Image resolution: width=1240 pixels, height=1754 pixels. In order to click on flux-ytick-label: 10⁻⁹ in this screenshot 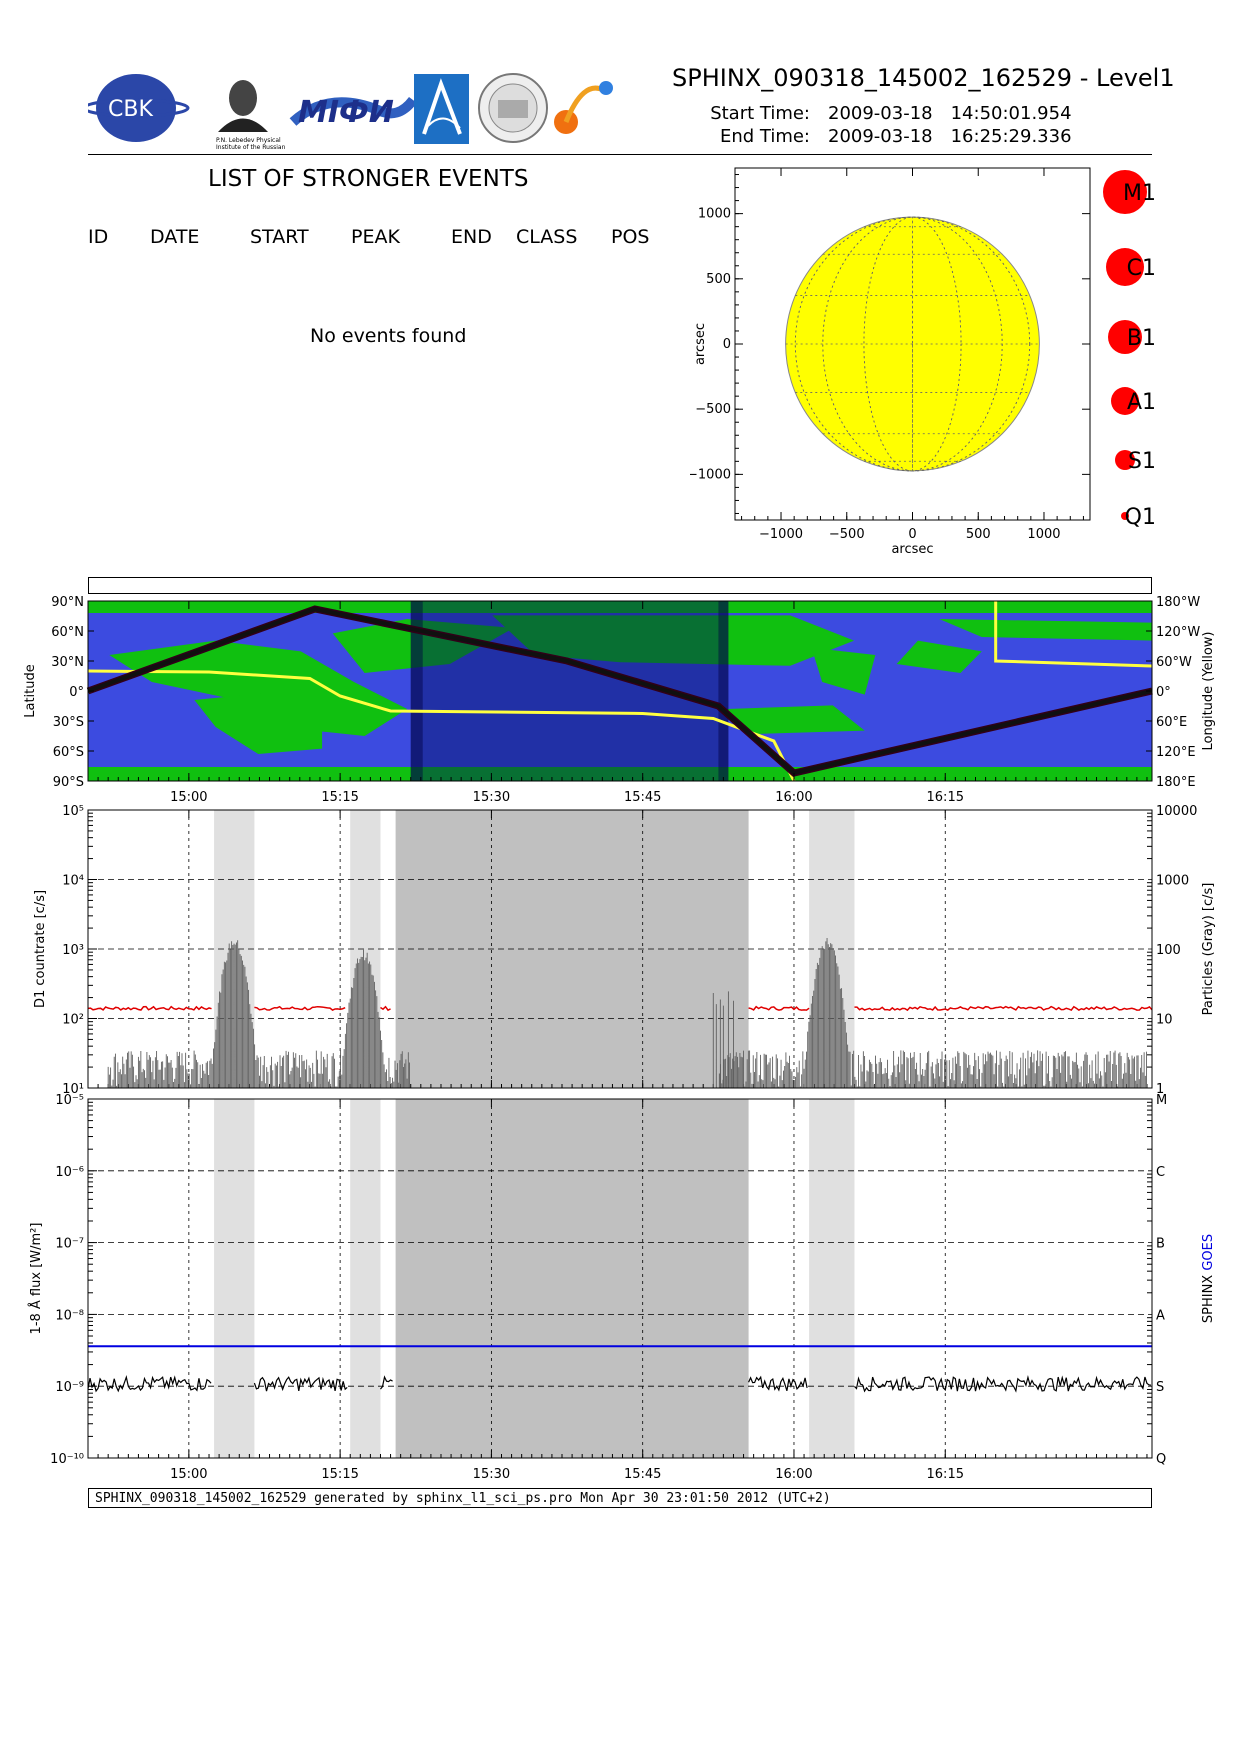, I will do `click(69, 1387)`.